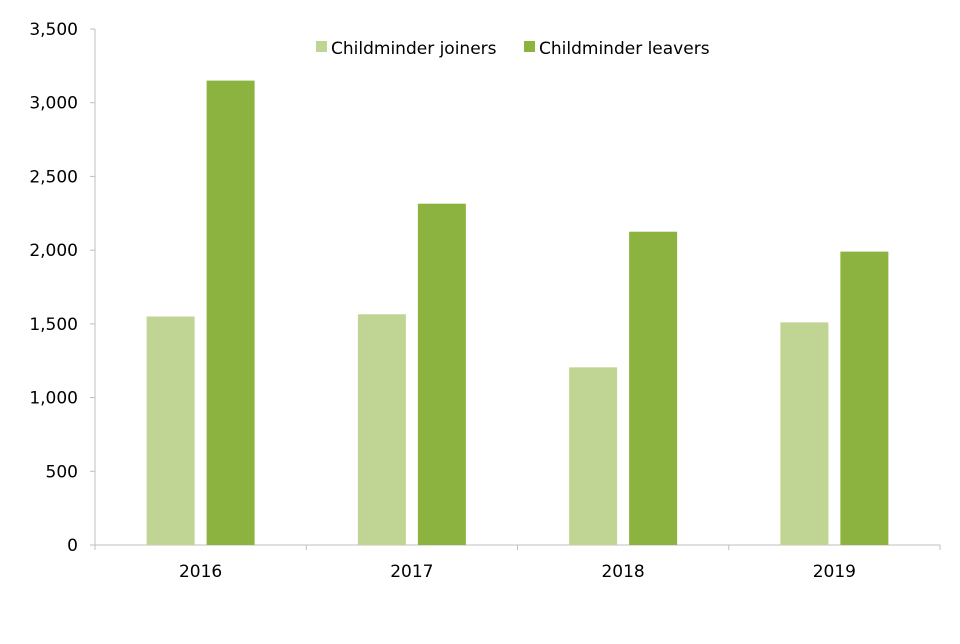 This screenshot has height=644, width=960. Describe the element at coordinates (624, 49) in the screenshot. I see `legend-label-leavers: Childminder leavers` at that location.